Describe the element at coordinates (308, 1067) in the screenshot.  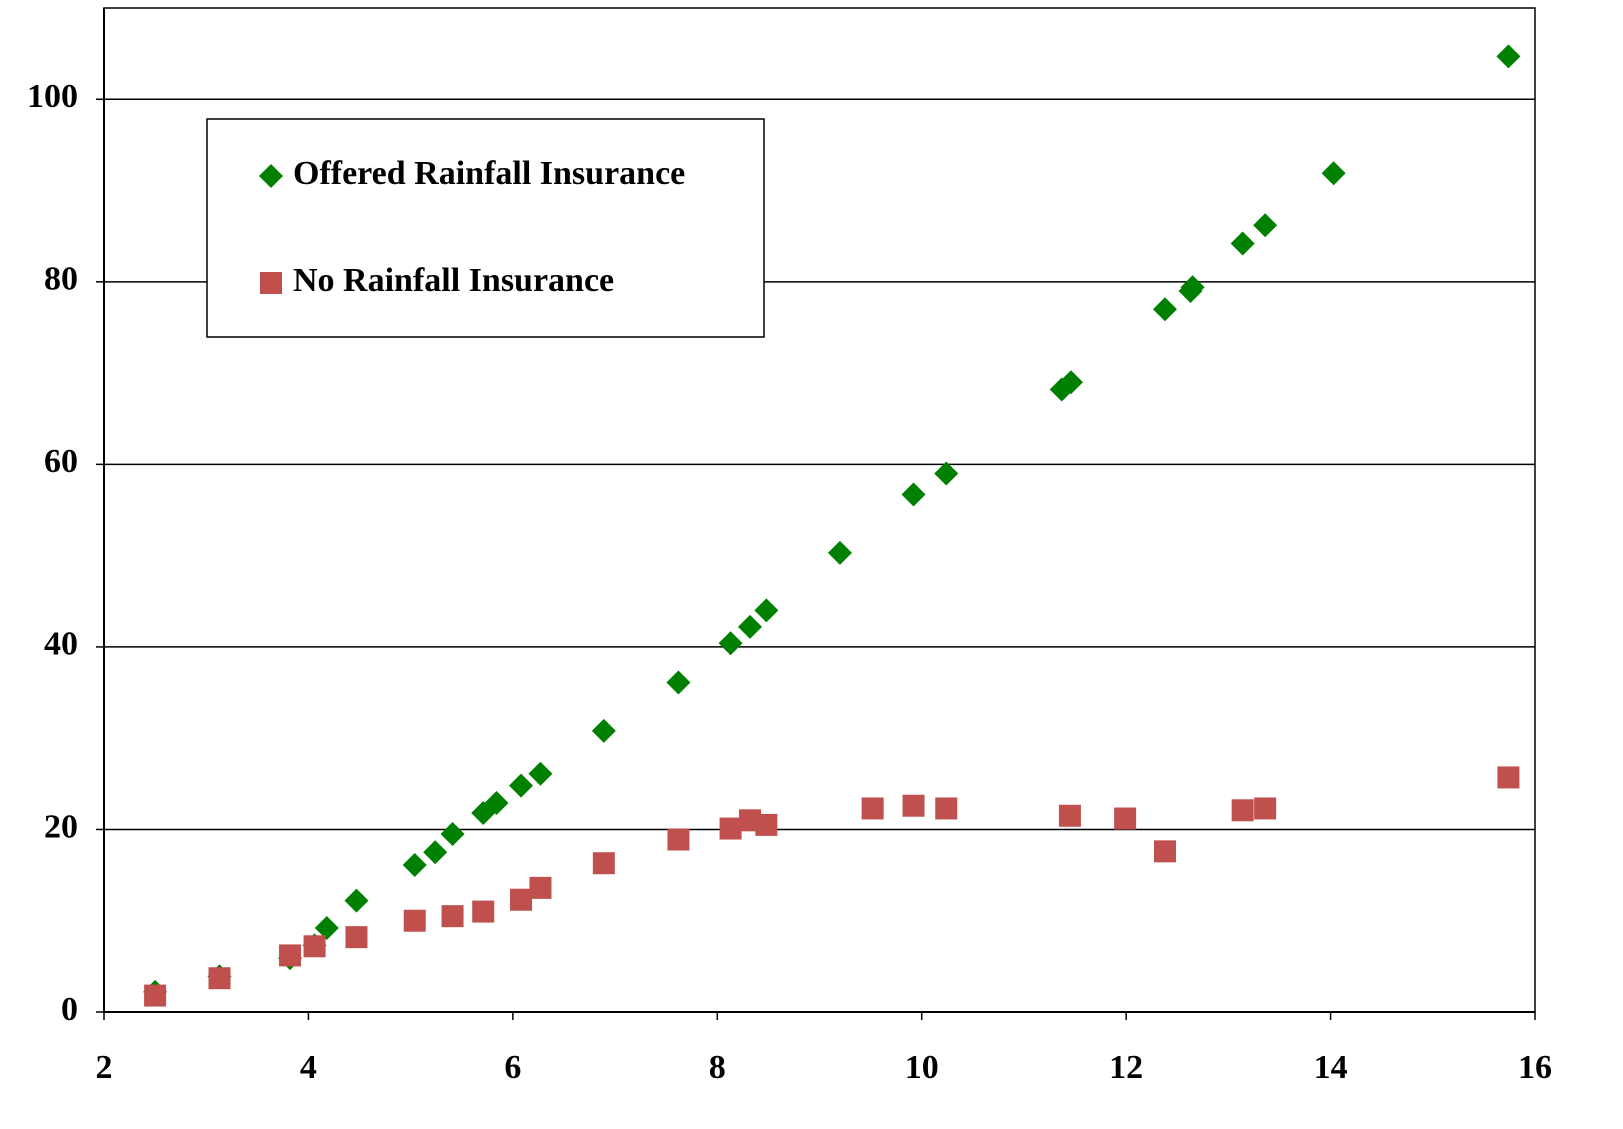
I see `x-tick-label: 4` at that location.